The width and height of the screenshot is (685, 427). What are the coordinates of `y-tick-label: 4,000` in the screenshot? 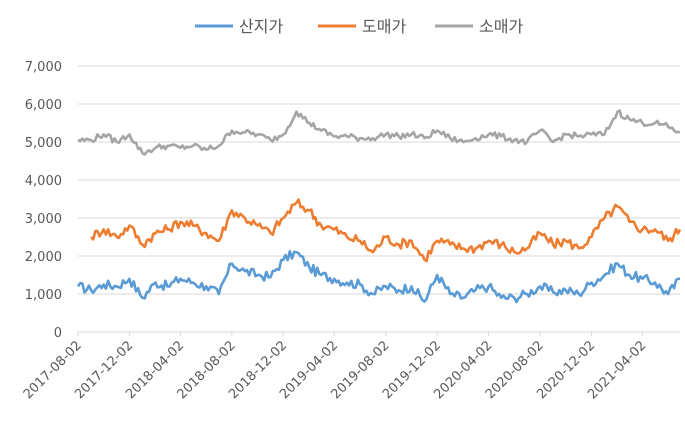 It's located at (43, 181).